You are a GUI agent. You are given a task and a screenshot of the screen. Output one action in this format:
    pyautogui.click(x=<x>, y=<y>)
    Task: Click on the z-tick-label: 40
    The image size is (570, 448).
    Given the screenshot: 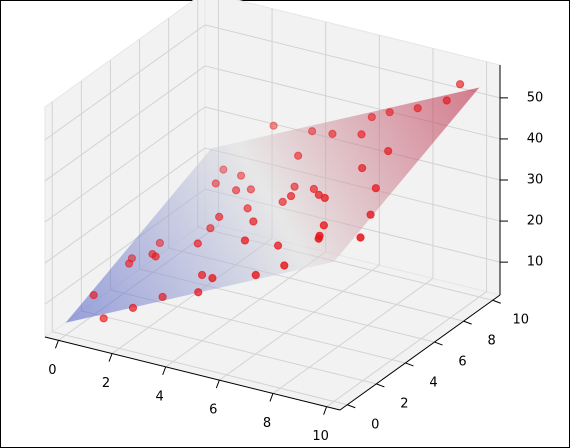 What is the action you would take?
    pyautogui.click(x=535, y=138)
    